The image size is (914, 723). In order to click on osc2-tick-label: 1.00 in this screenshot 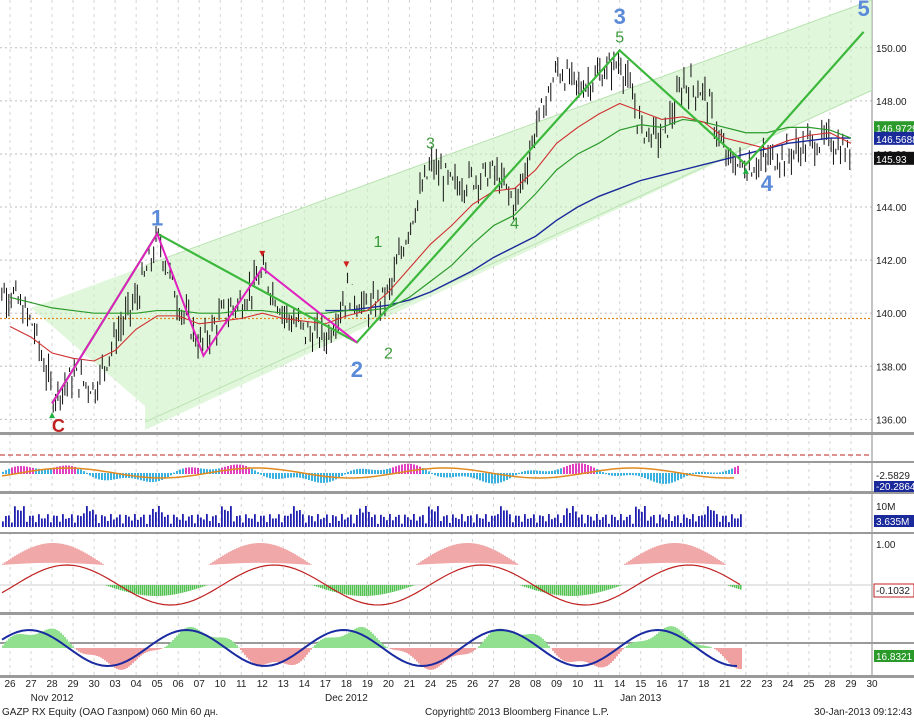, I will do `click(886, 545)`.